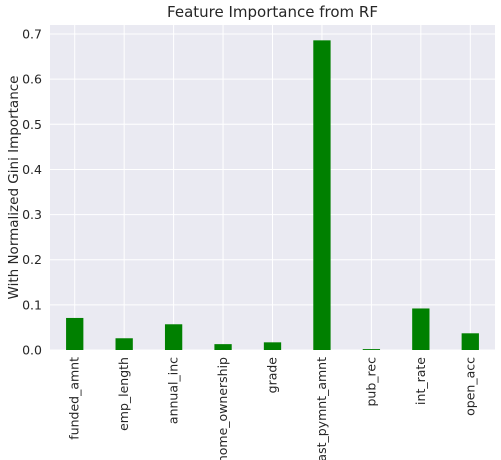 The height and width of the screenshot is (460, 501). I want to click on y-tick-label: 0.5, so click(32, 124).